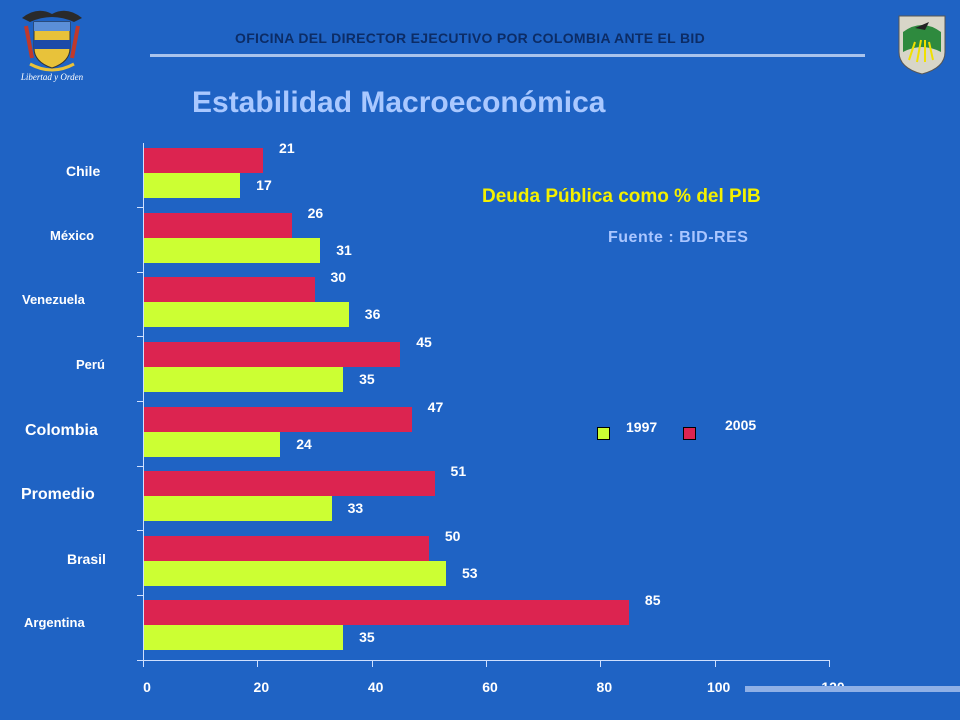 This screenshot has height=720, width=960. What do you see at coordinates (922, 44) in the screenshot?
I see `idb-logo-icon` at bounding box center [922, 44].